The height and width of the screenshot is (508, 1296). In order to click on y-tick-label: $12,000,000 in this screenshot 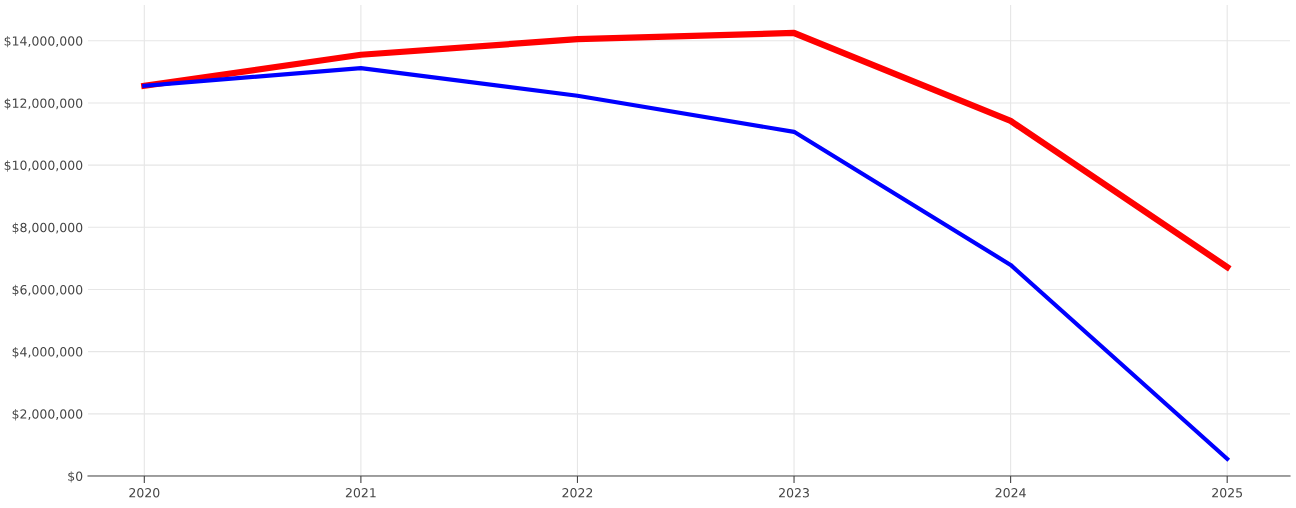, I will do `click(43, 104)`.